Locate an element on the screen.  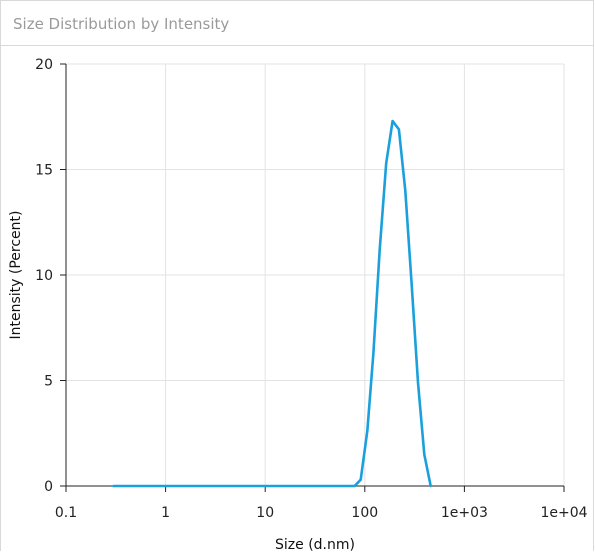
x-axis-title: Size (d.nm) is located at coordinates (315, 544).